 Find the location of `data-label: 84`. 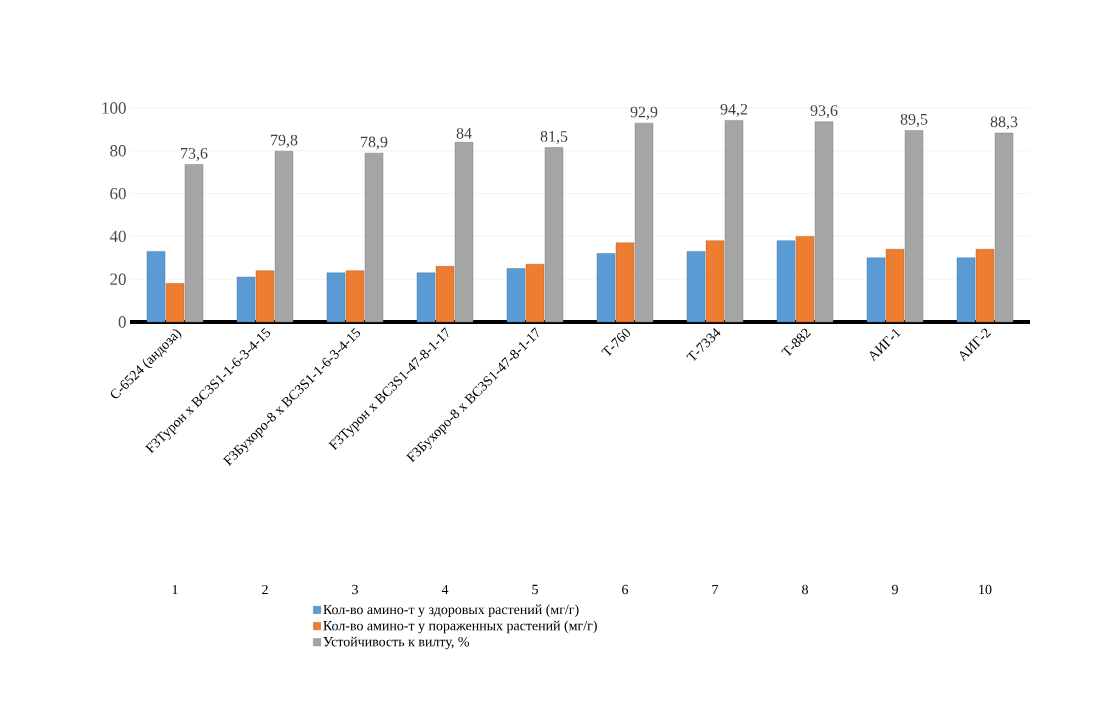

data-label: 84 is located at coordinates (464, 133).